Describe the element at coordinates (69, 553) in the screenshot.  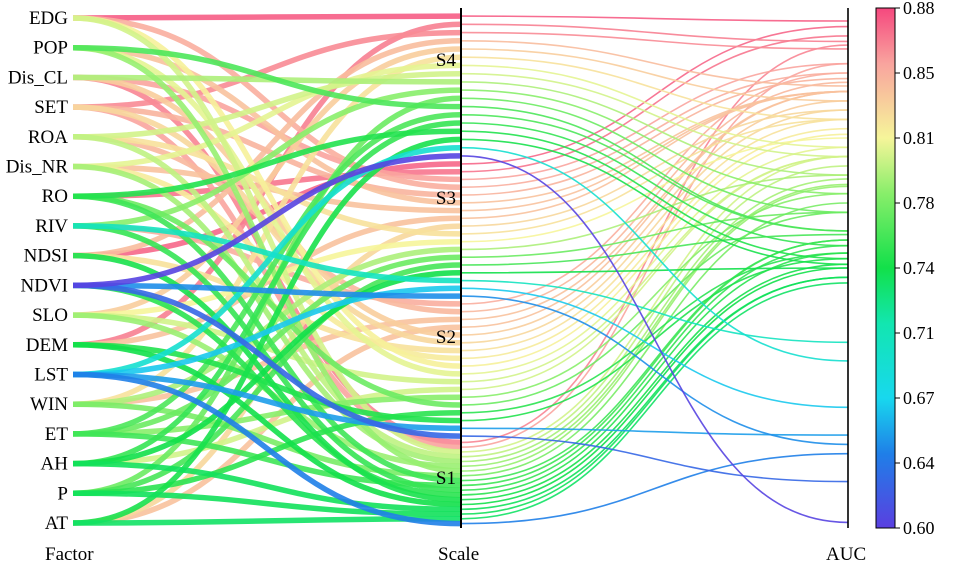
I see `axis-title-factor: Factor` at that location.